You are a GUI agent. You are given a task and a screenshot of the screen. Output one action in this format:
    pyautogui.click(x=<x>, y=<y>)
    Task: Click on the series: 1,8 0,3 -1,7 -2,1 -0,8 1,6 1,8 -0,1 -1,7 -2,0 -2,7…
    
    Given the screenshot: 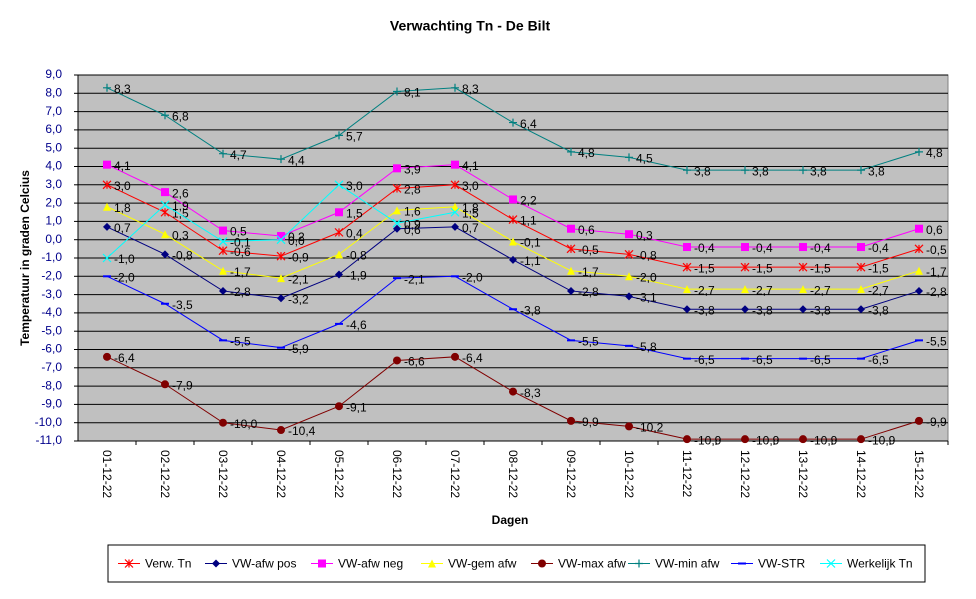 What is the action you would take?
    pyautogui.click(x=525, y=249)
    